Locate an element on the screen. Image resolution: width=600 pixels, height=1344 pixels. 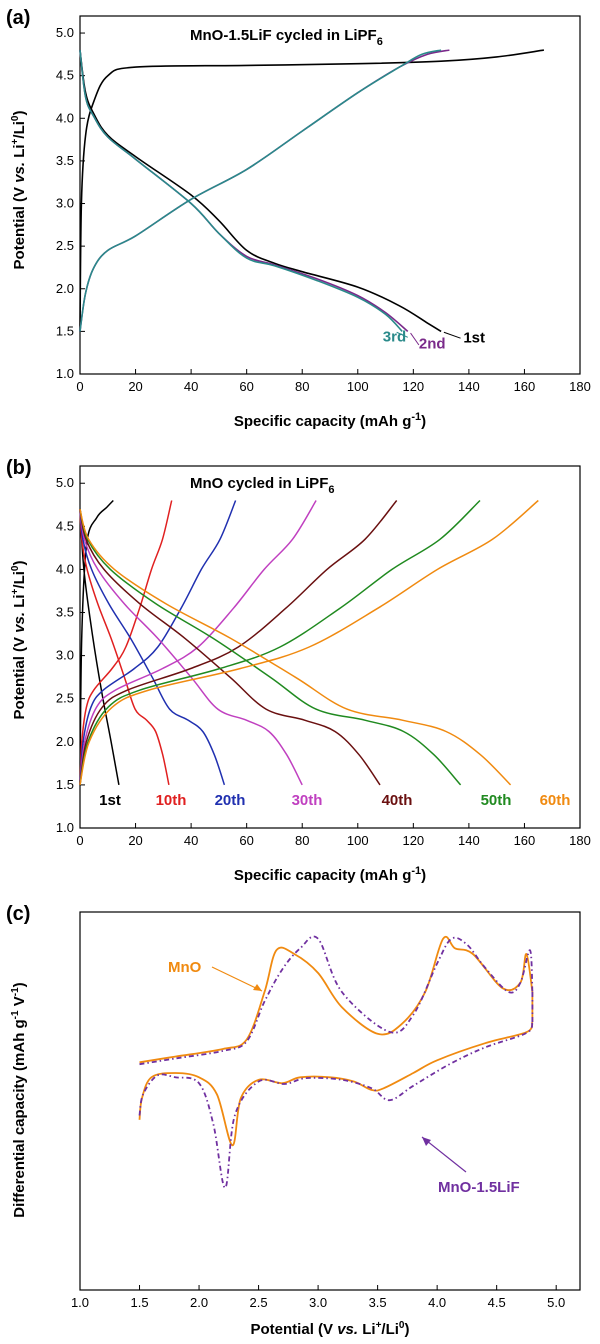
series-line-10th-discharge is located at coordinates (124, 647).